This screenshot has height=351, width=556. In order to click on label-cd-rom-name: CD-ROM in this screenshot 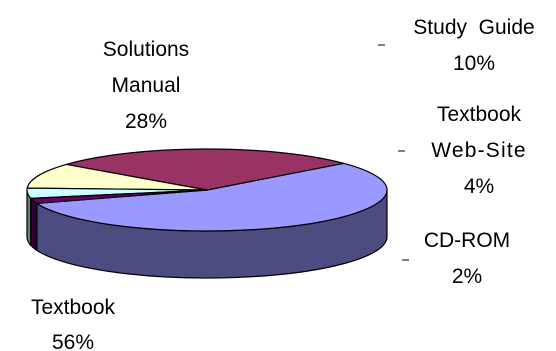, I will do `click(467, 240)`.